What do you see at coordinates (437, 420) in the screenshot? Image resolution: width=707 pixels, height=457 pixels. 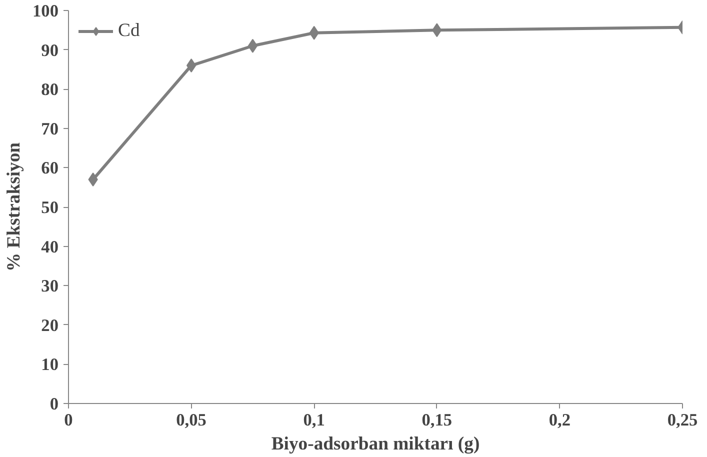 I see `x-tick-label: 0,15` at bounding box center [437, 420].